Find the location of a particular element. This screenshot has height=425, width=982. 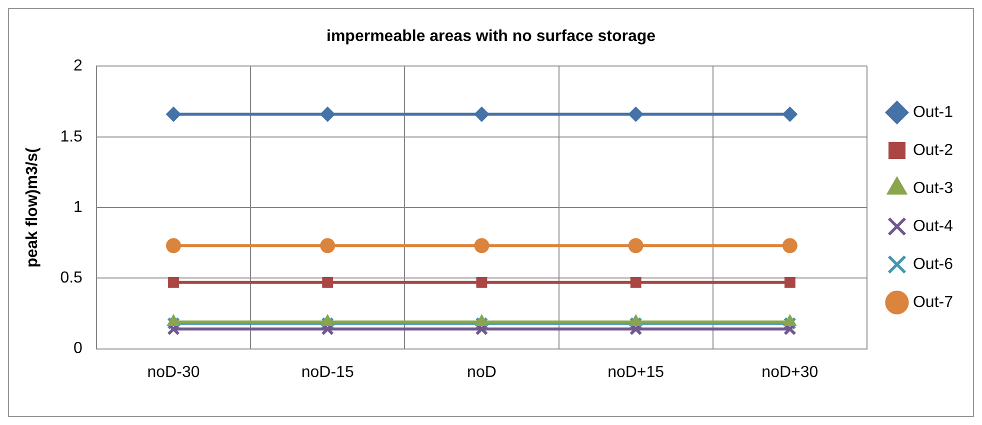

x-tick-label: noD+15 is located at coordinates (636, 372).